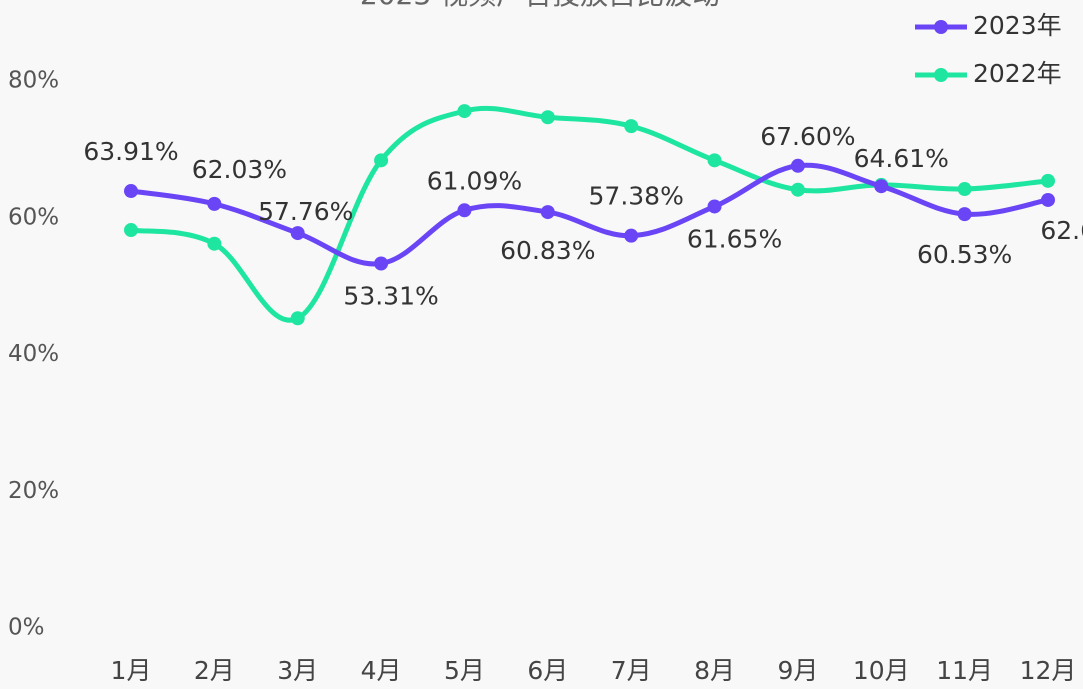  What do you see at coordinates (33, 217) in the screenshot?
I see `y-tick-label: 60%` at bounding box center [33, 217].